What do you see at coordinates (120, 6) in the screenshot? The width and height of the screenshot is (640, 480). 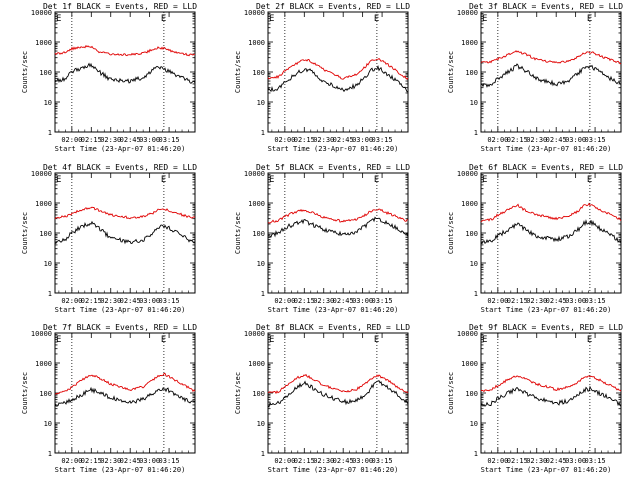 I see `panel-title: Det 1f BLACK = Events, RED = LLD` at bounding box center [120, 6].